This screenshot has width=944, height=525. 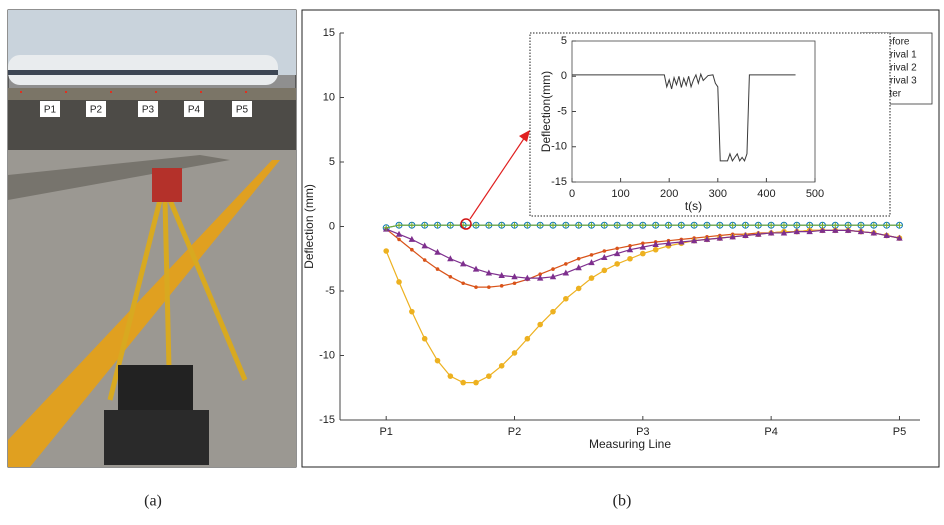 What do you see at coordinates (895, 42) in the screenshot?
I see `legend-label: Before` at bounding box center [895, 42].